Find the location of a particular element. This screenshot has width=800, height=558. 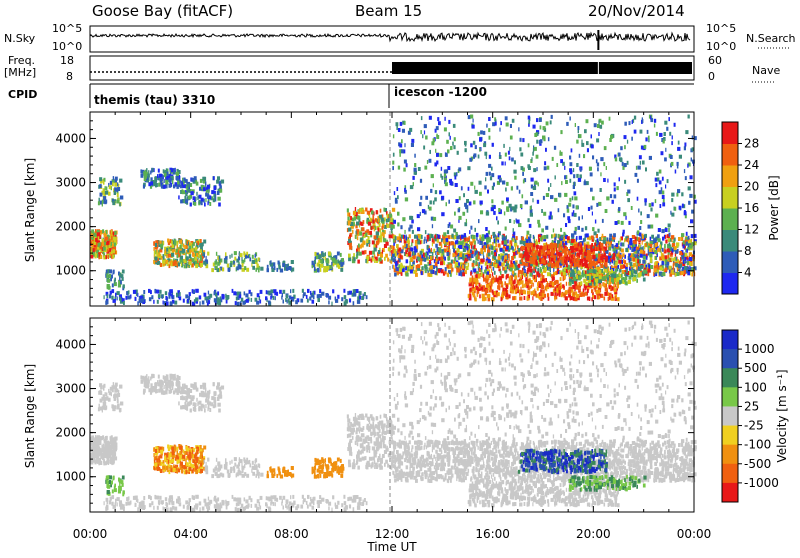

nsearch-tick-top: 10^5 is located at coordinates (721, 28).